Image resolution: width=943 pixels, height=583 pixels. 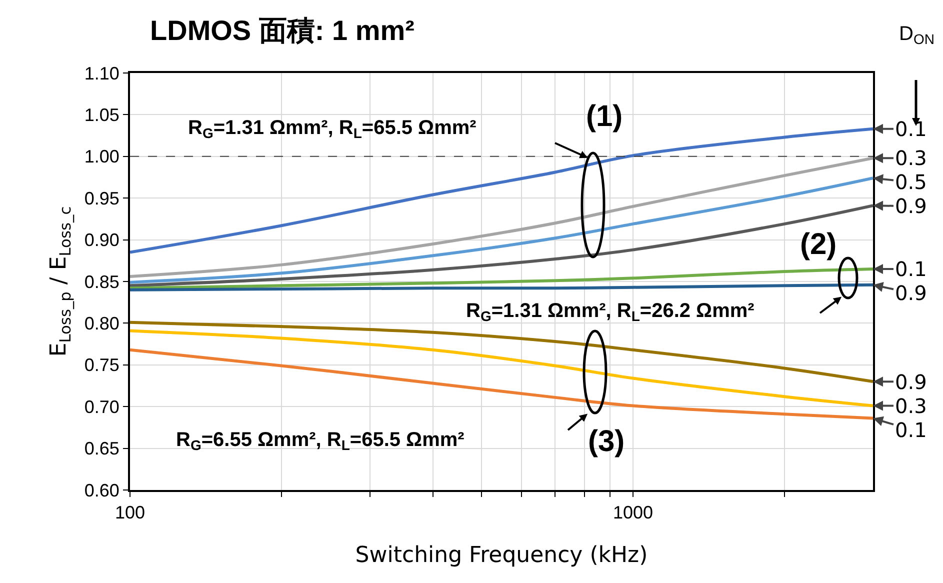 What do you see at coordinates (610, 312) in the screenshot?
I see `annotation: R$_{G}$=1.31 Ωmm², R$_{L}$=26.2 Ωmm²` at bounding box center [610, 312].